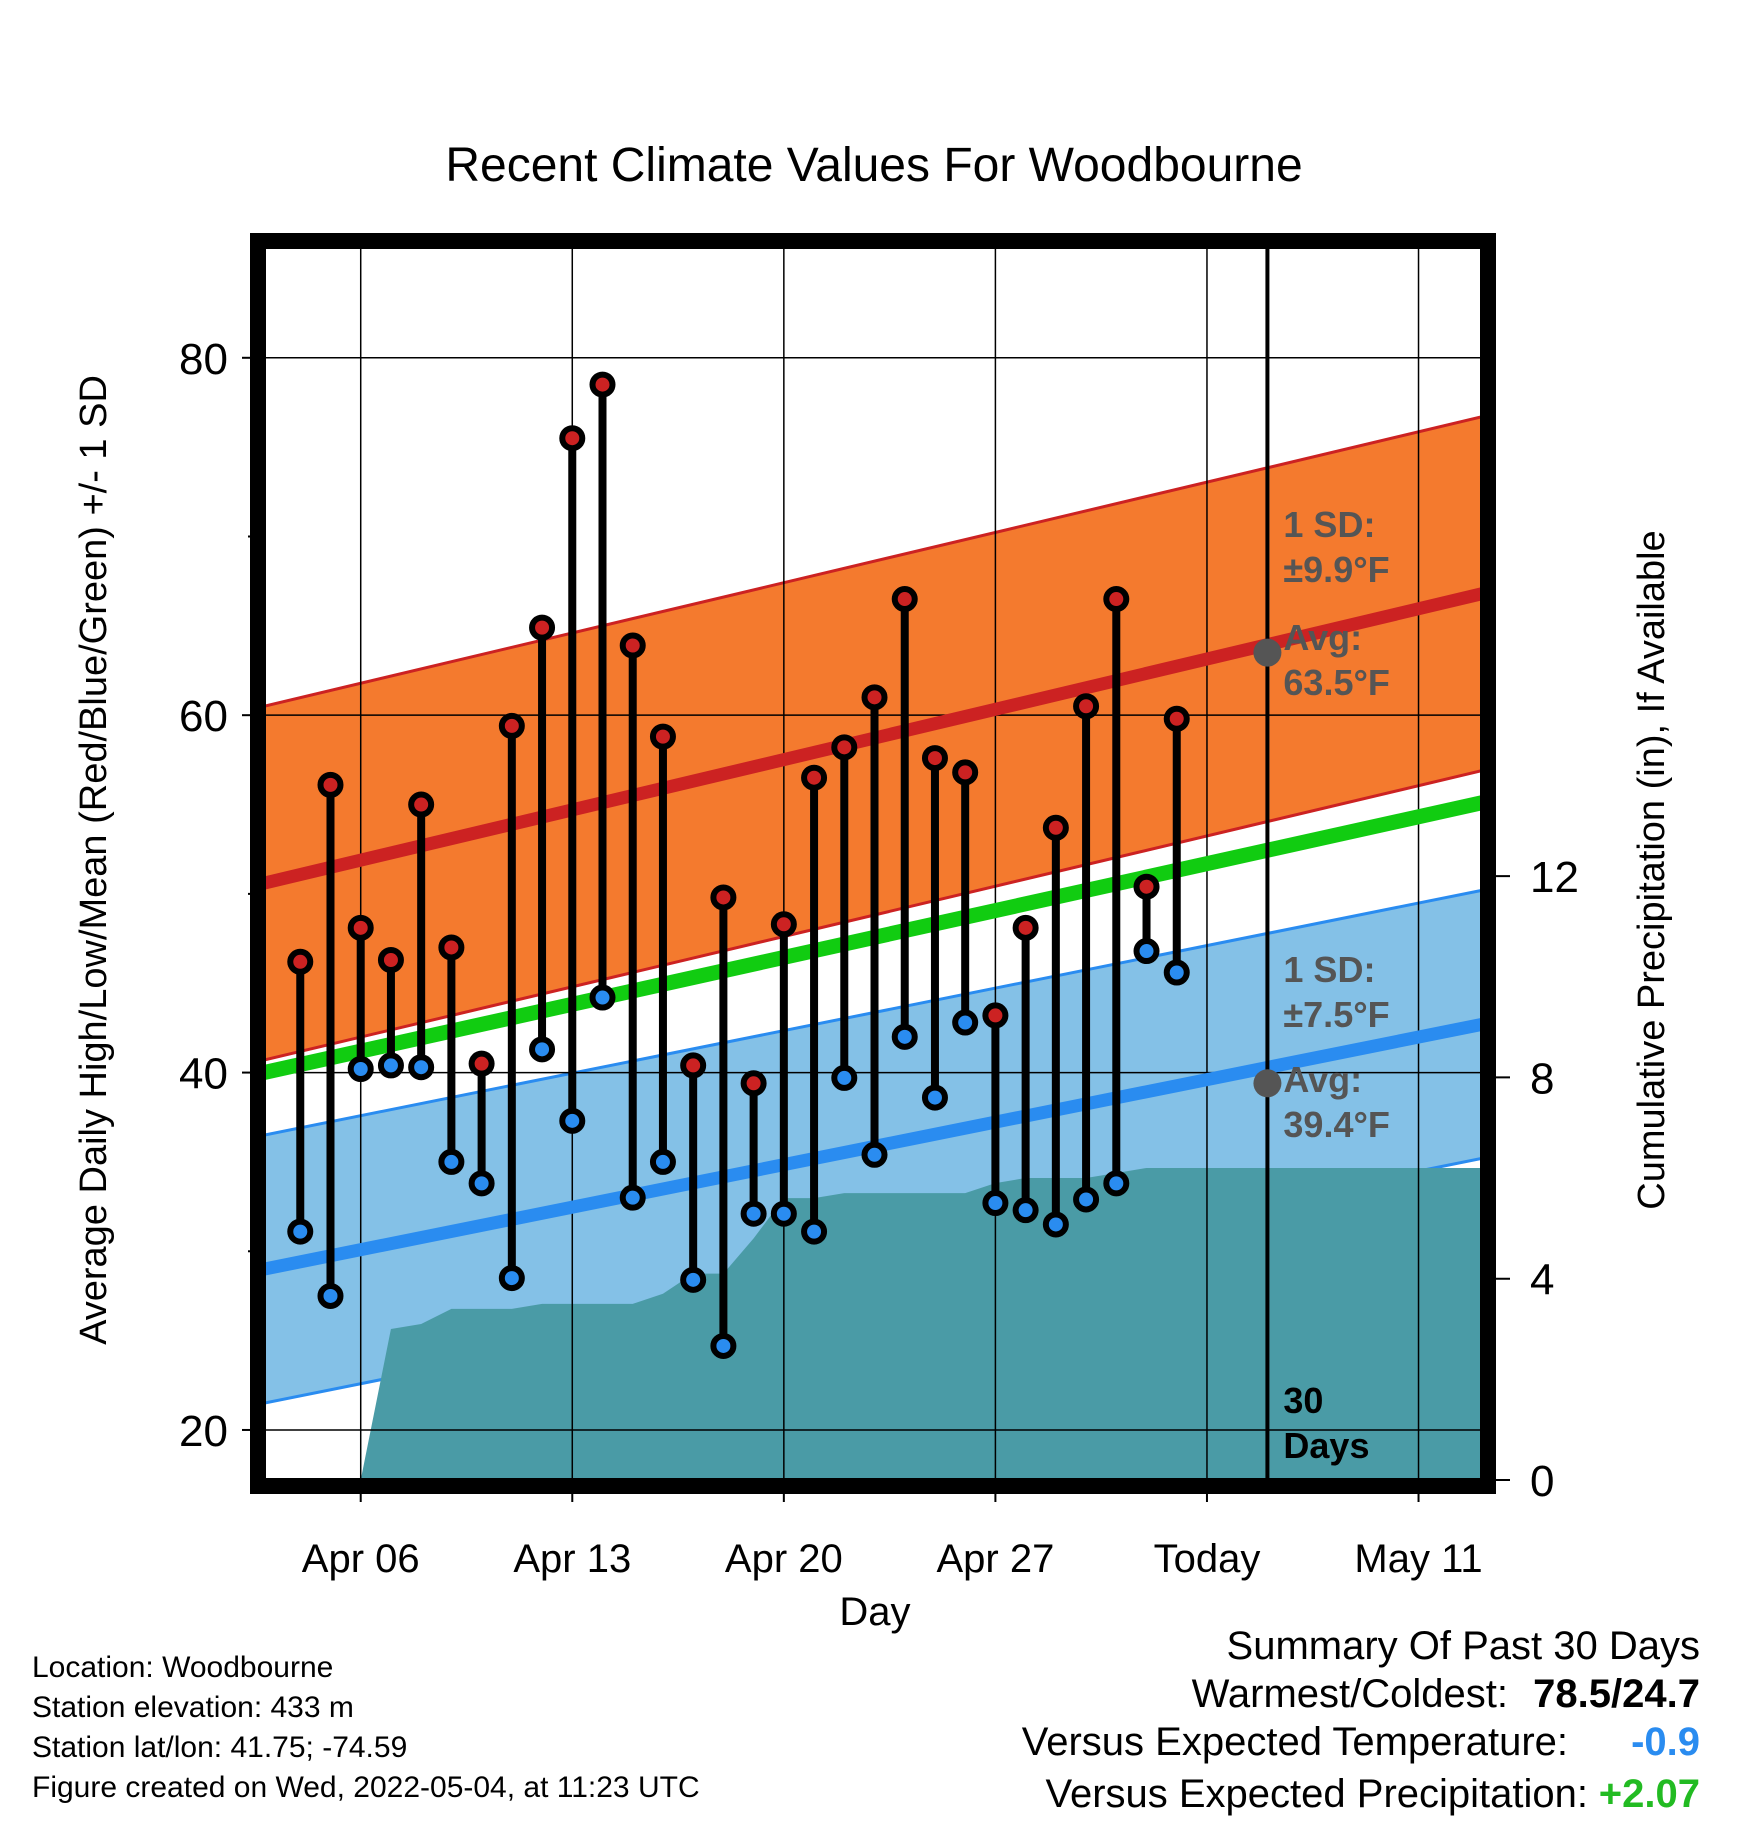 The width and height of the screenshot is (1748, 1828). I want to click on low-avg-label: Avg:, so click(1322, 1079).